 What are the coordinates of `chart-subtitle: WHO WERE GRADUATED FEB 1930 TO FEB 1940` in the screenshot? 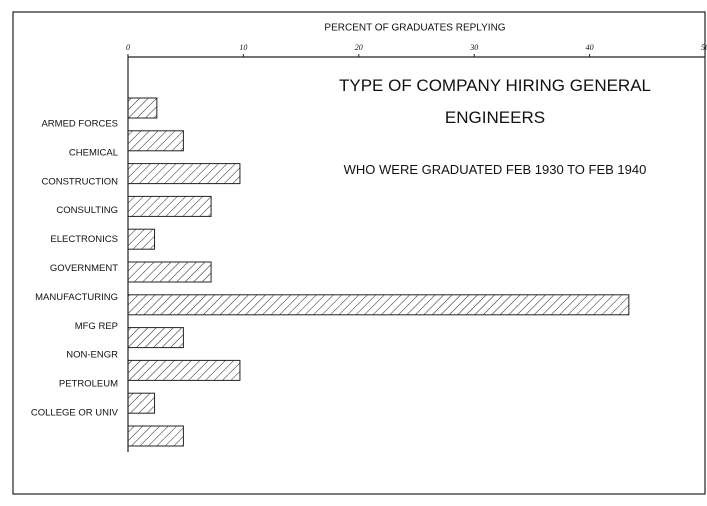 It's located at (495, 169).